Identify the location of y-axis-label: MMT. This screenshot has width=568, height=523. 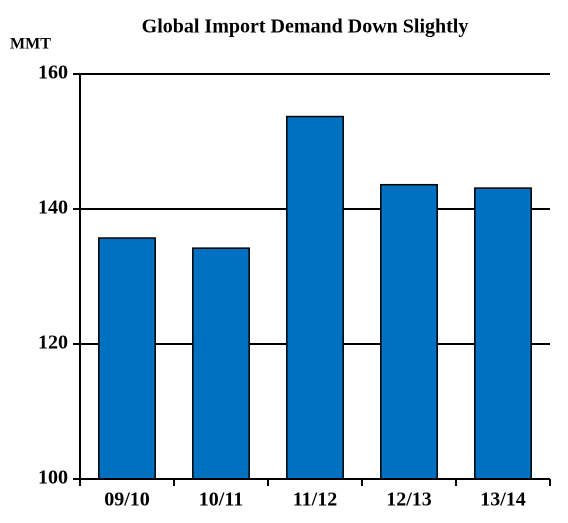
(30, 44).